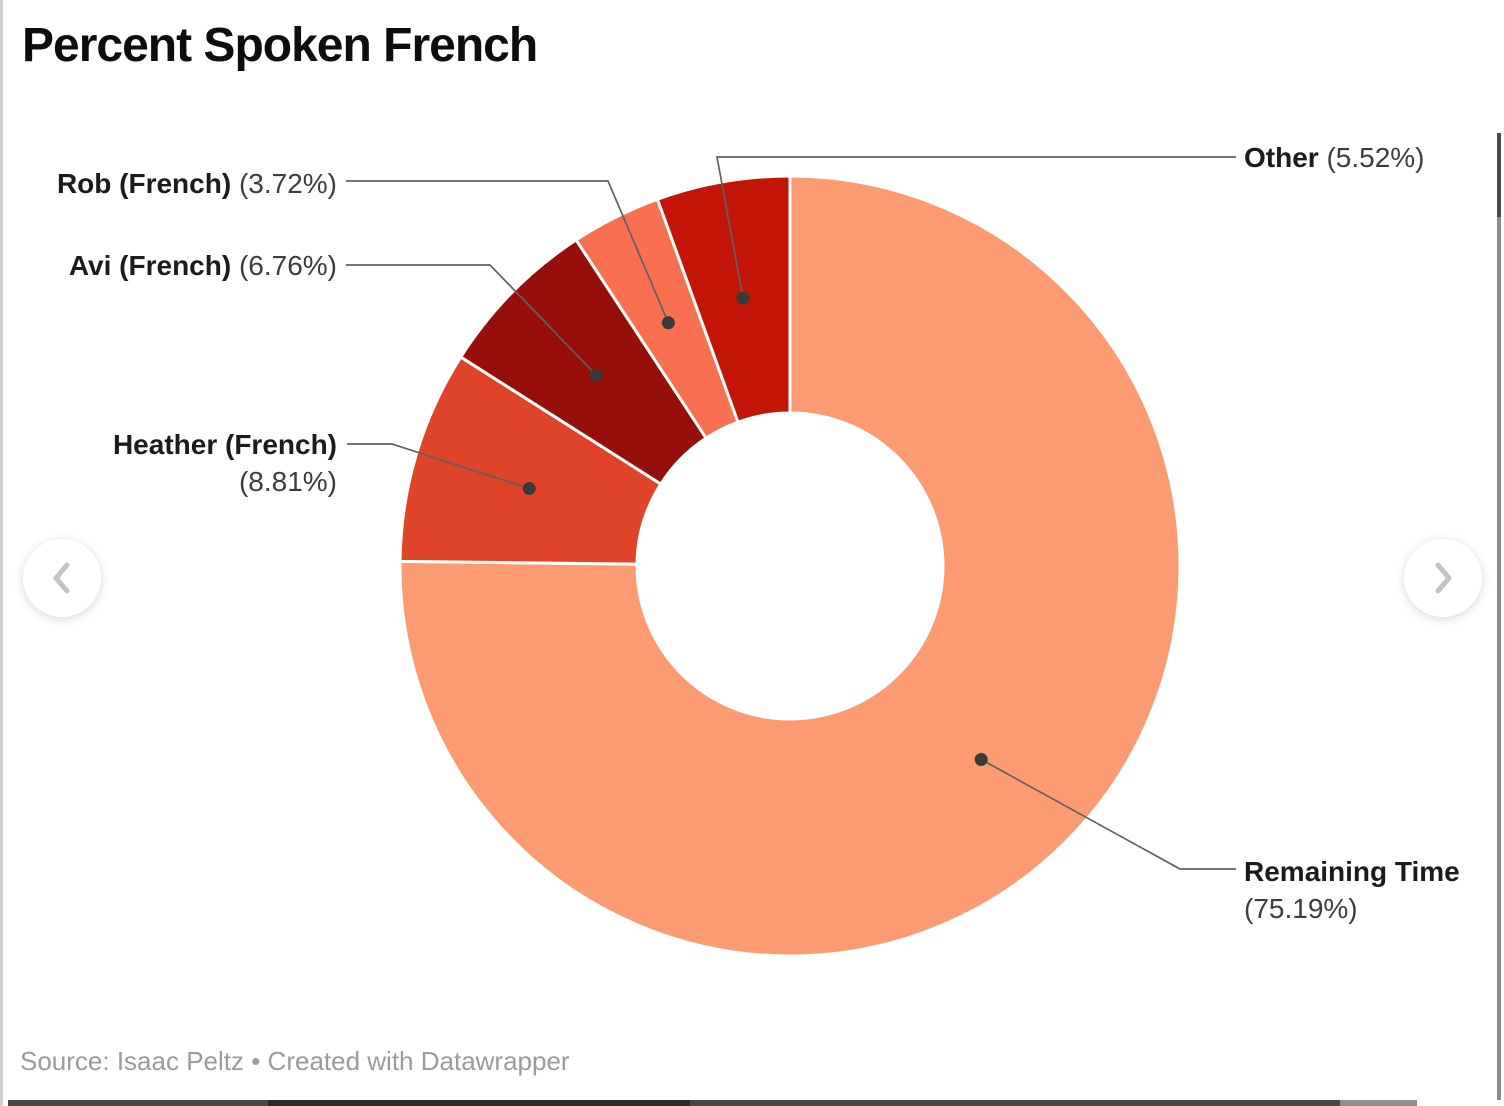 The width and height of the screenshot is (1504, 1106). Describe the element at coordinates (1499, 616) in the screenshot. I see `right-edge-scrollbar` at that location.